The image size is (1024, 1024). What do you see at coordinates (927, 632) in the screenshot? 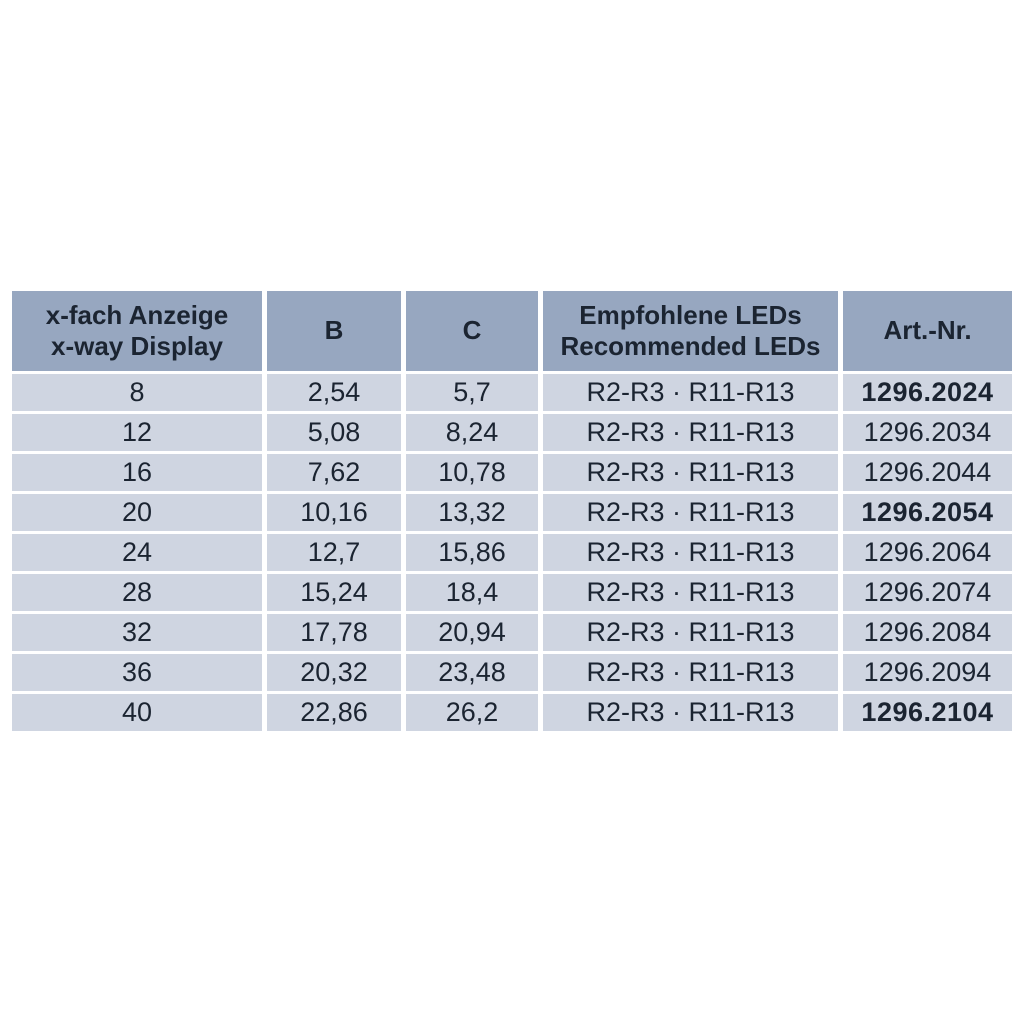
I see `cell-art-nr: 1296.2084` at bounding box center [927, 632].